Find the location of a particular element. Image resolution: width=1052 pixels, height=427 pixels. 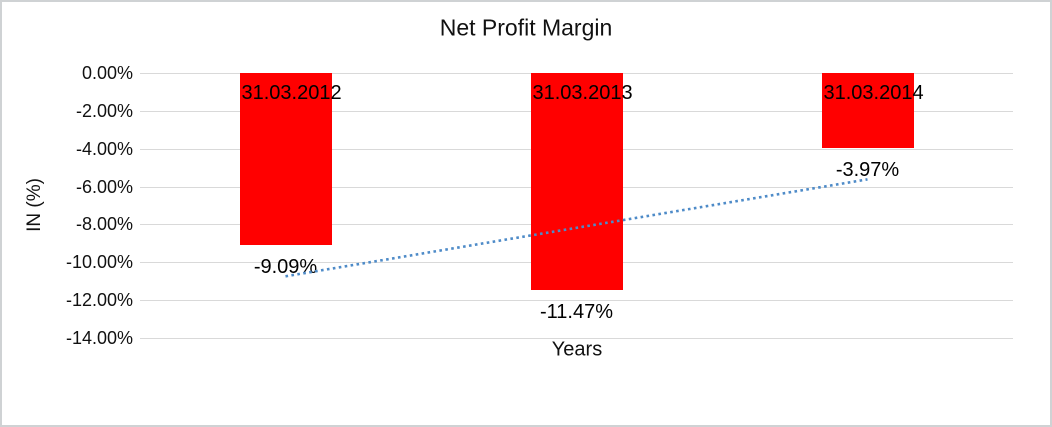

value-label: -3.97% is located at coordinates (867, 170).